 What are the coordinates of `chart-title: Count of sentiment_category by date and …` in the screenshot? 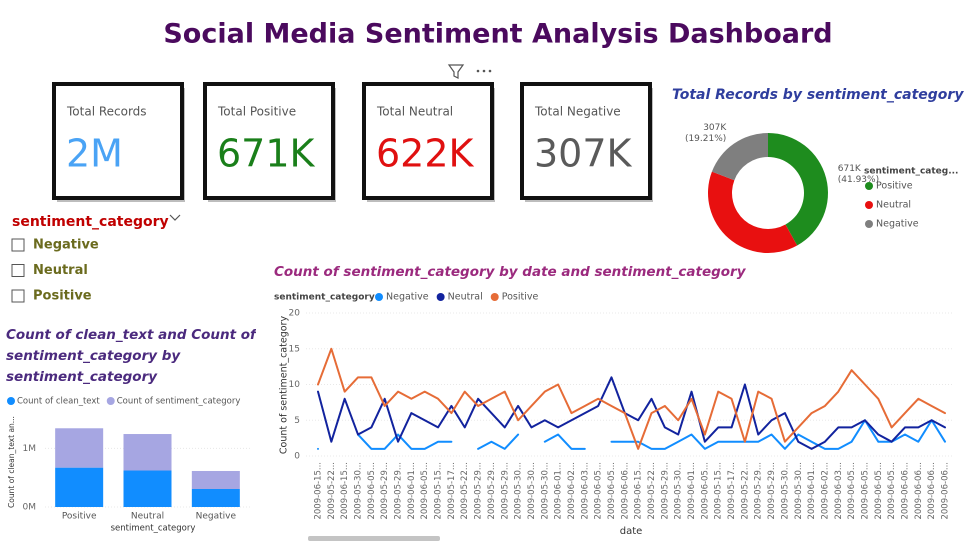 It's located at (510, 272).